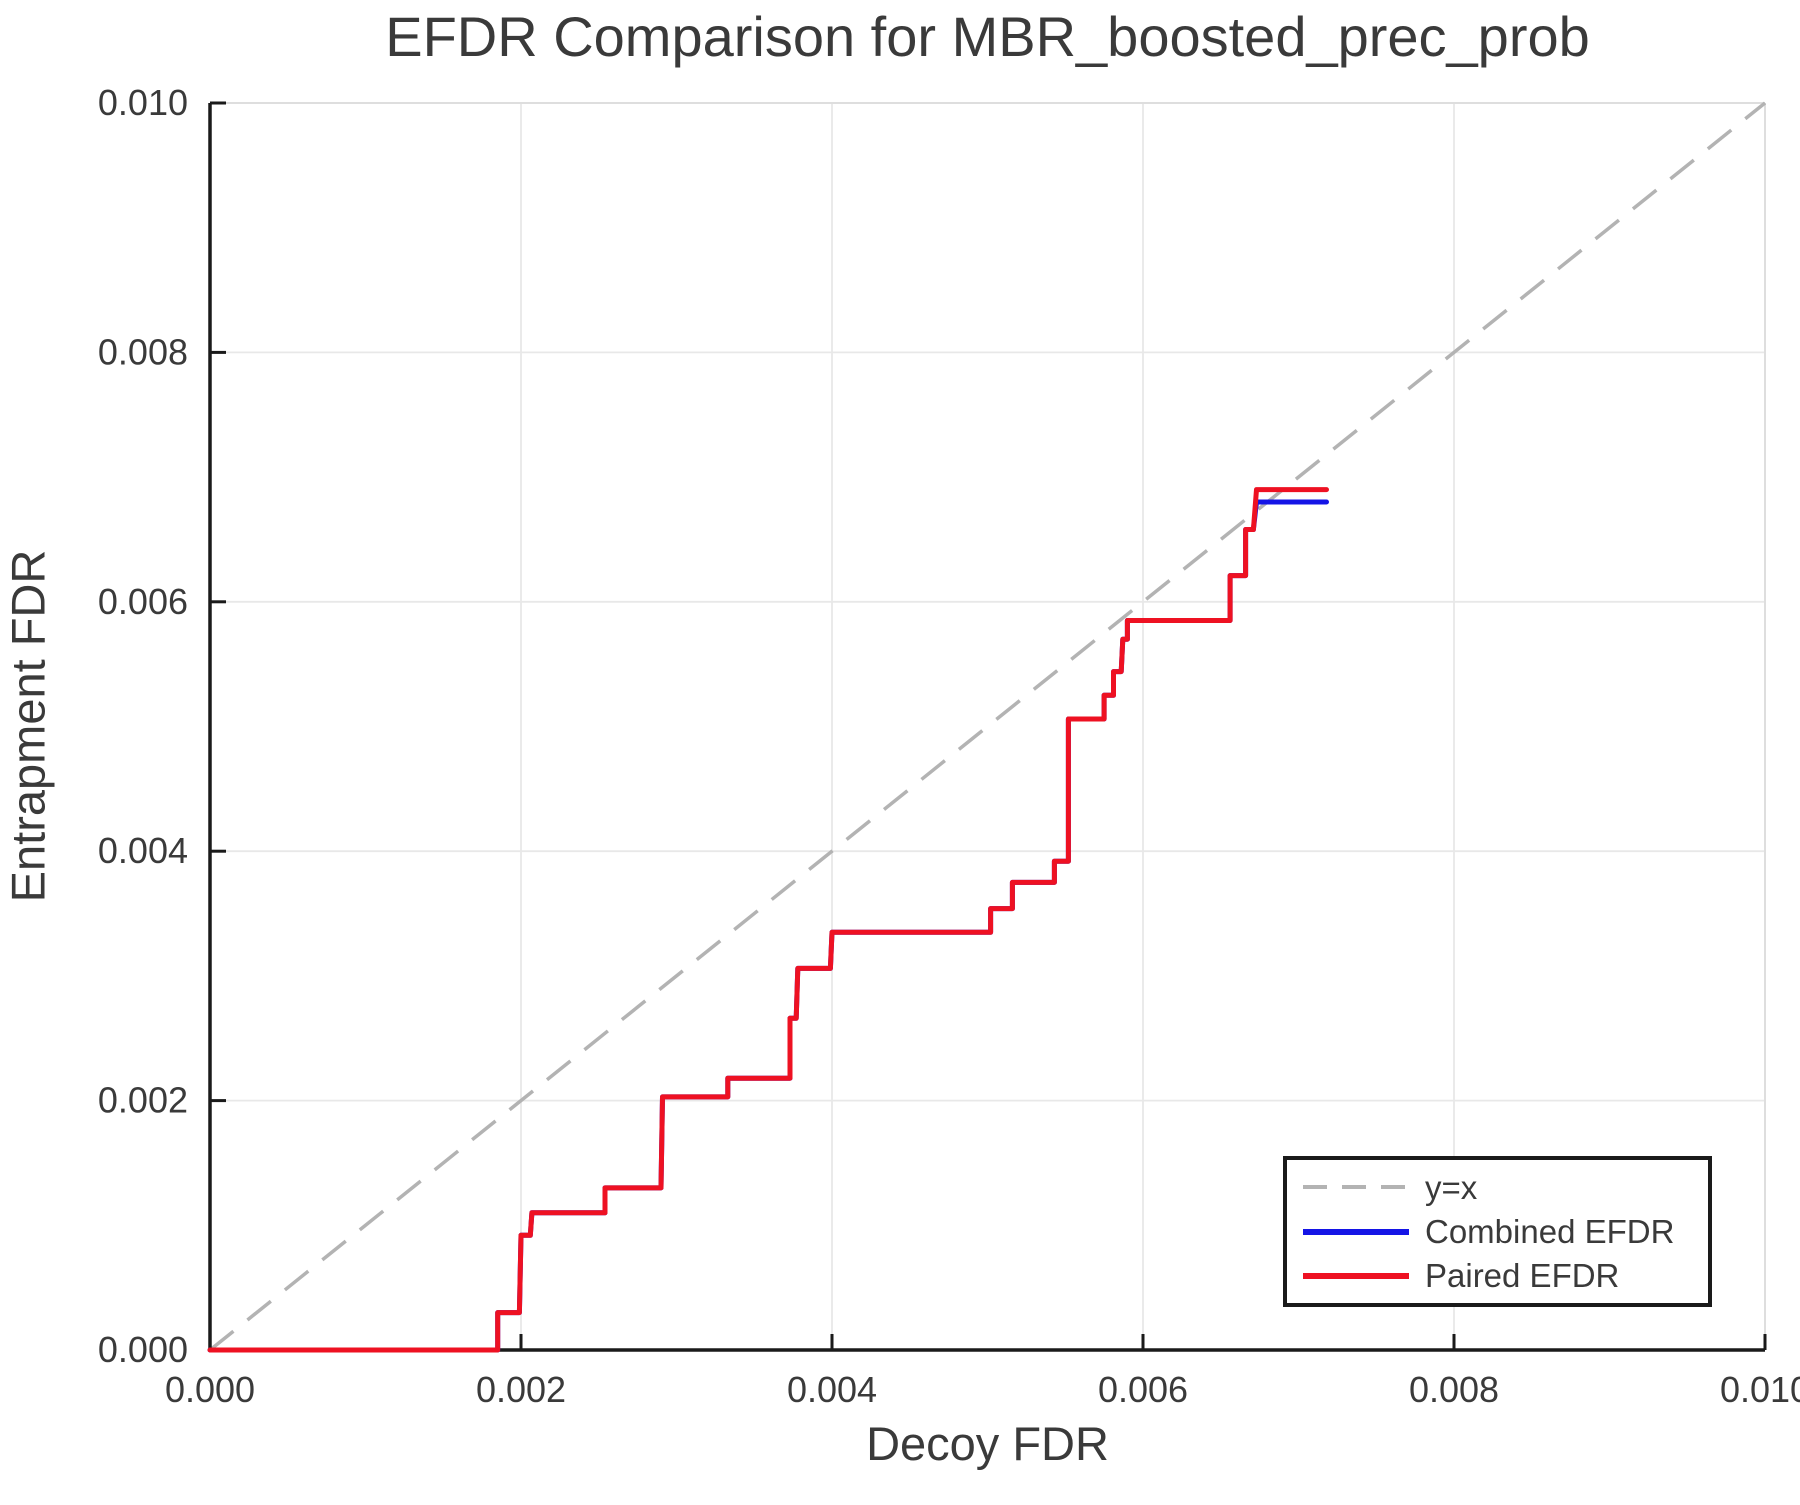 The width and height of the screenshot is (1800, 1505). What do you see at coordinates (143, 1349) in the screenshot?
I see `y-tick-label: 0.000` at bounding box center [143, 1349].